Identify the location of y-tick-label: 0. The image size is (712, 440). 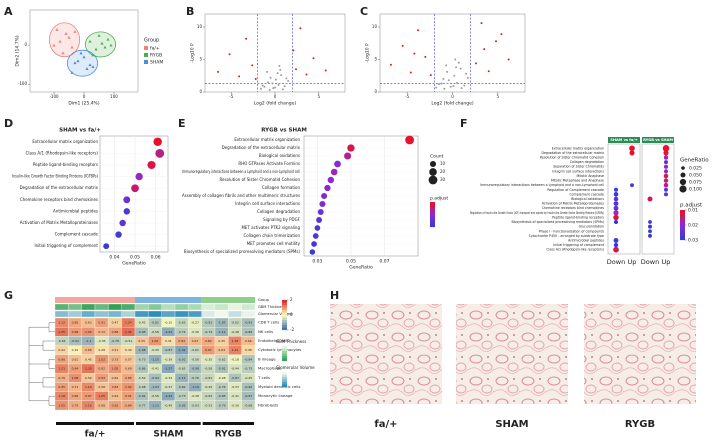
(200, 91).